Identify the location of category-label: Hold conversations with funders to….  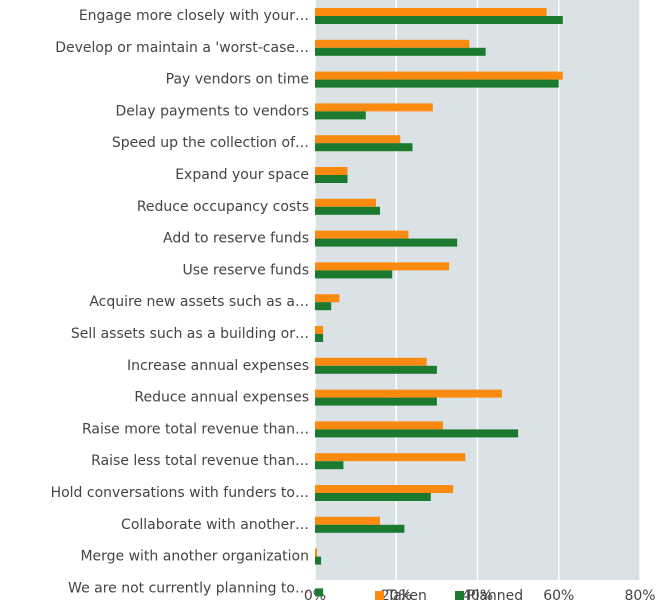
(180, 493).